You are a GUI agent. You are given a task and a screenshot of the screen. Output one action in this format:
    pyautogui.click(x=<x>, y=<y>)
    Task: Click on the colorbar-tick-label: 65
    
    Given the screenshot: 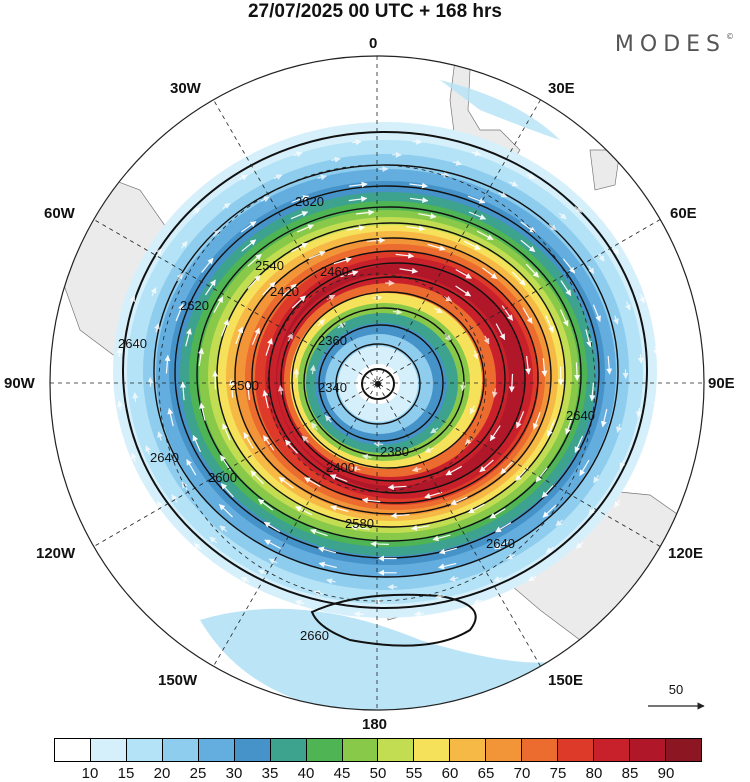 What is the action you would take?
    pyautogui.click(x=486, y=773)
    